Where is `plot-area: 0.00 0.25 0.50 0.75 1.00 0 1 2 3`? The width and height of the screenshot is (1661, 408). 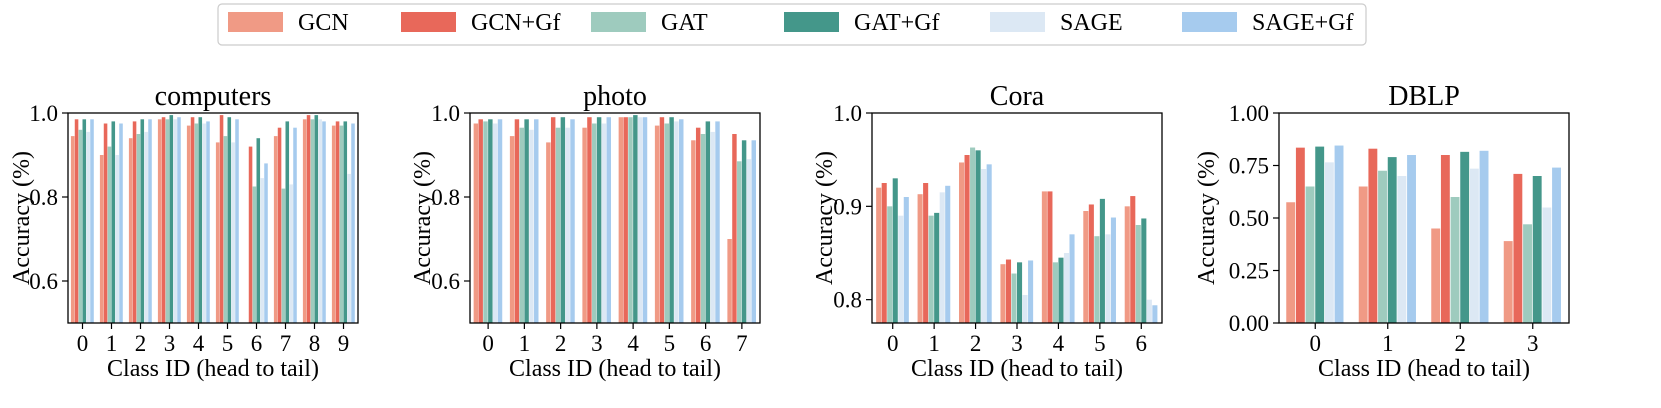
plot-area: 0.00 0.25 0.50 0.75 1.00 0 1 2 3 is located at coordinates (1399, 228).